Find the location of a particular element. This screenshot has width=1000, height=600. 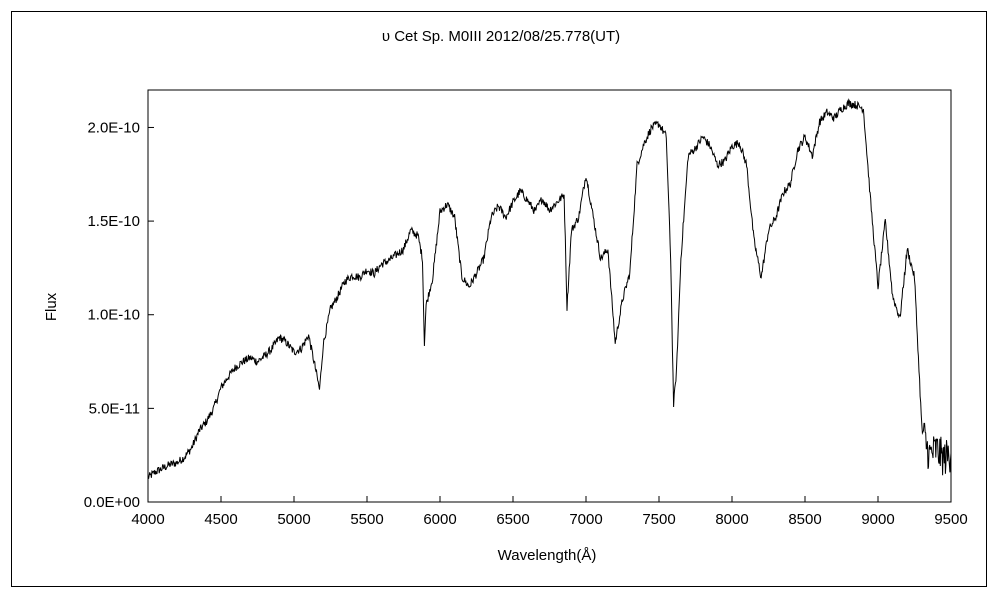

x-tick-label: 5500 is located at coordinates (366, 519).